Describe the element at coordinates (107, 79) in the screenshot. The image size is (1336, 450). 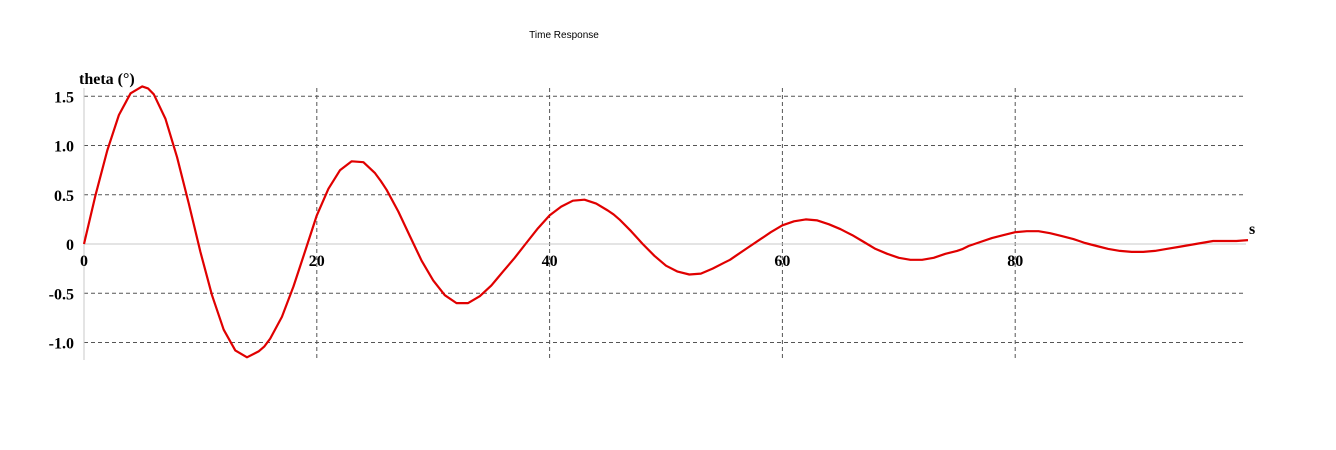
I see `y-axis-label: theta (°)` at that location.